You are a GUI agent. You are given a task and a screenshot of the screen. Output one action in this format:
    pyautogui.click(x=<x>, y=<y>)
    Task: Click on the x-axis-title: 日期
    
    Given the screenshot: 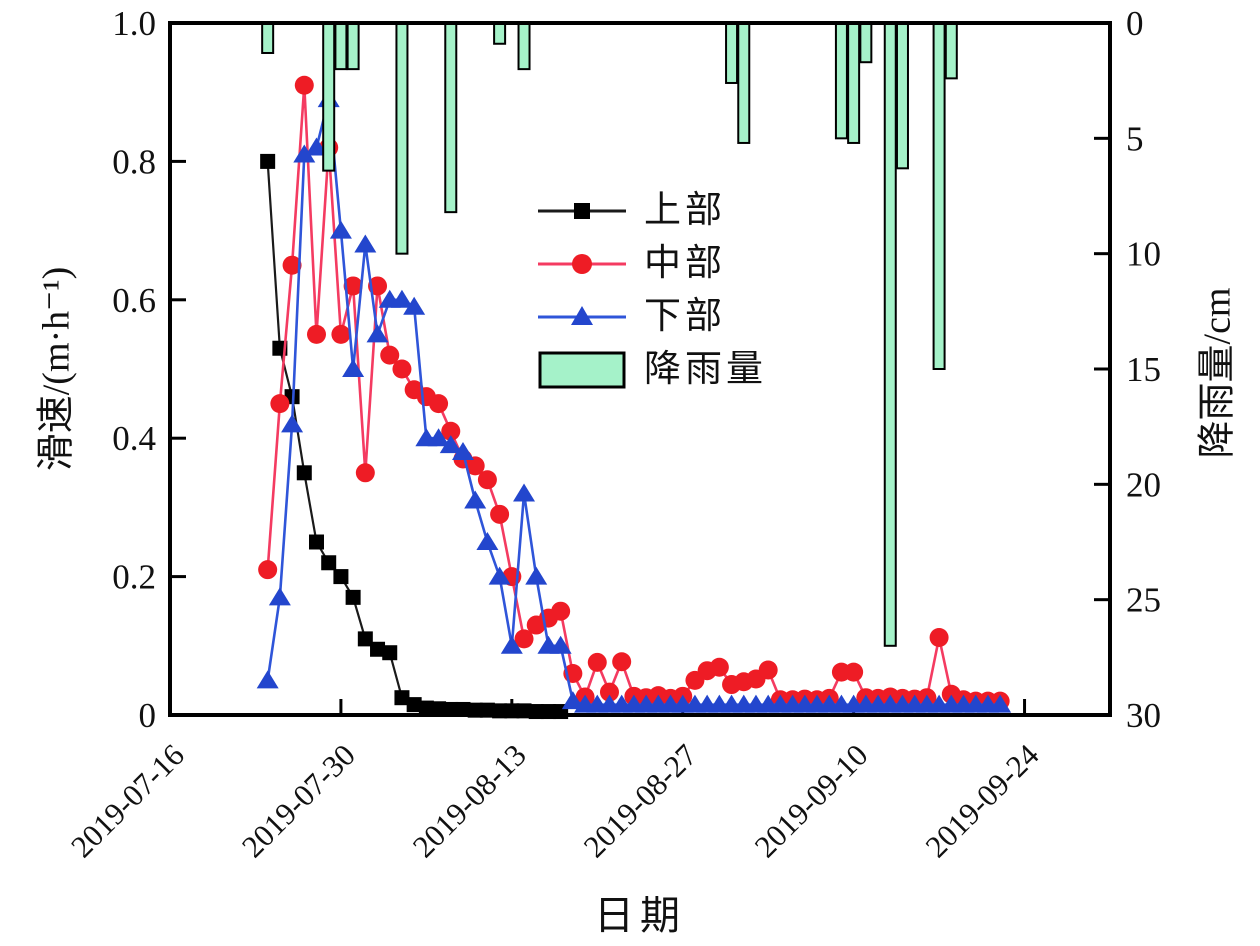 What is the action you would take?
    pyautogui.click(x=640, y=915)
    